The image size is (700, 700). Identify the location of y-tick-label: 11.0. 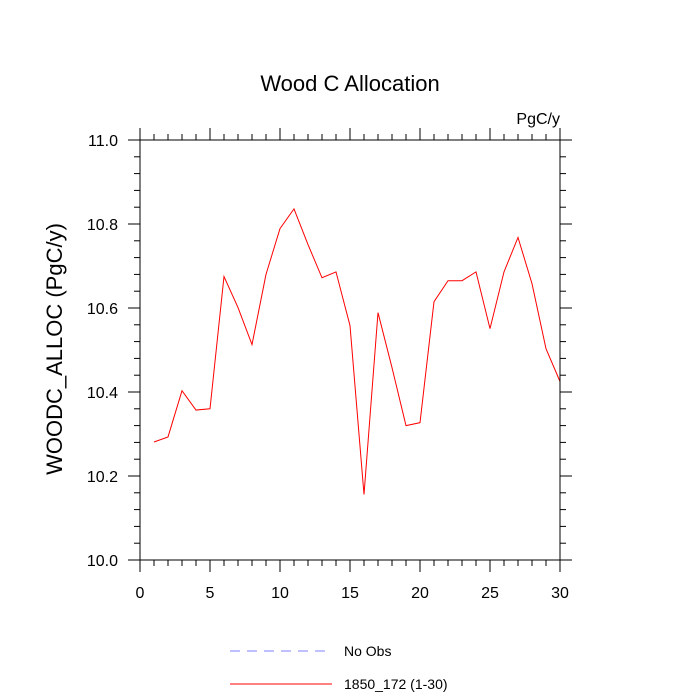
(103, 141).